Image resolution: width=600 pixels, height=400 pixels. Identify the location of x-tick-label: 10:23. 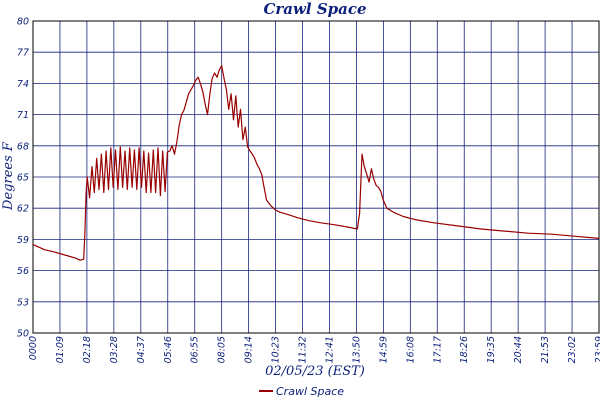
(276, 349).